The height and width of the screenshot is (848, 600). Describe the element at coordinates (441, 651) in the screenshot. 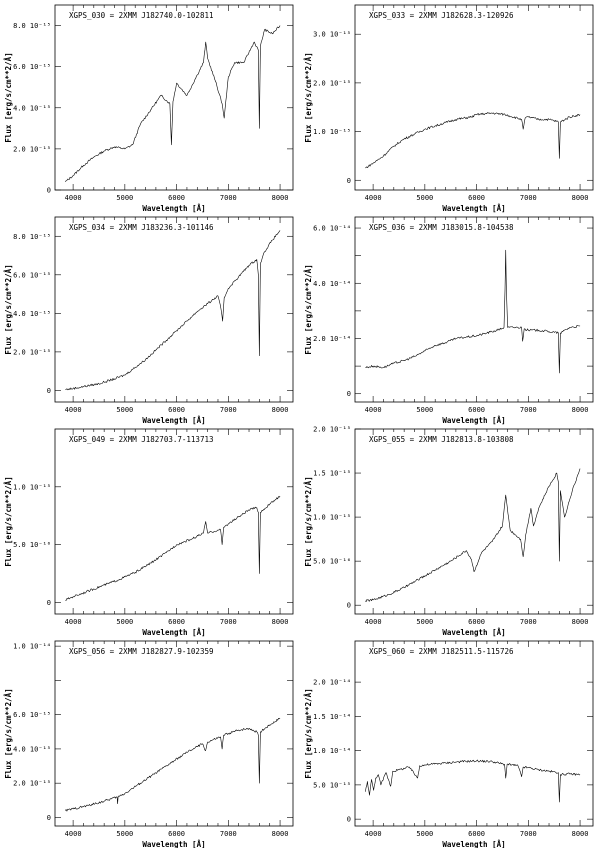

I see `panel-title: XGPS_060 = 2XMM J182511.5-115726` at that location.